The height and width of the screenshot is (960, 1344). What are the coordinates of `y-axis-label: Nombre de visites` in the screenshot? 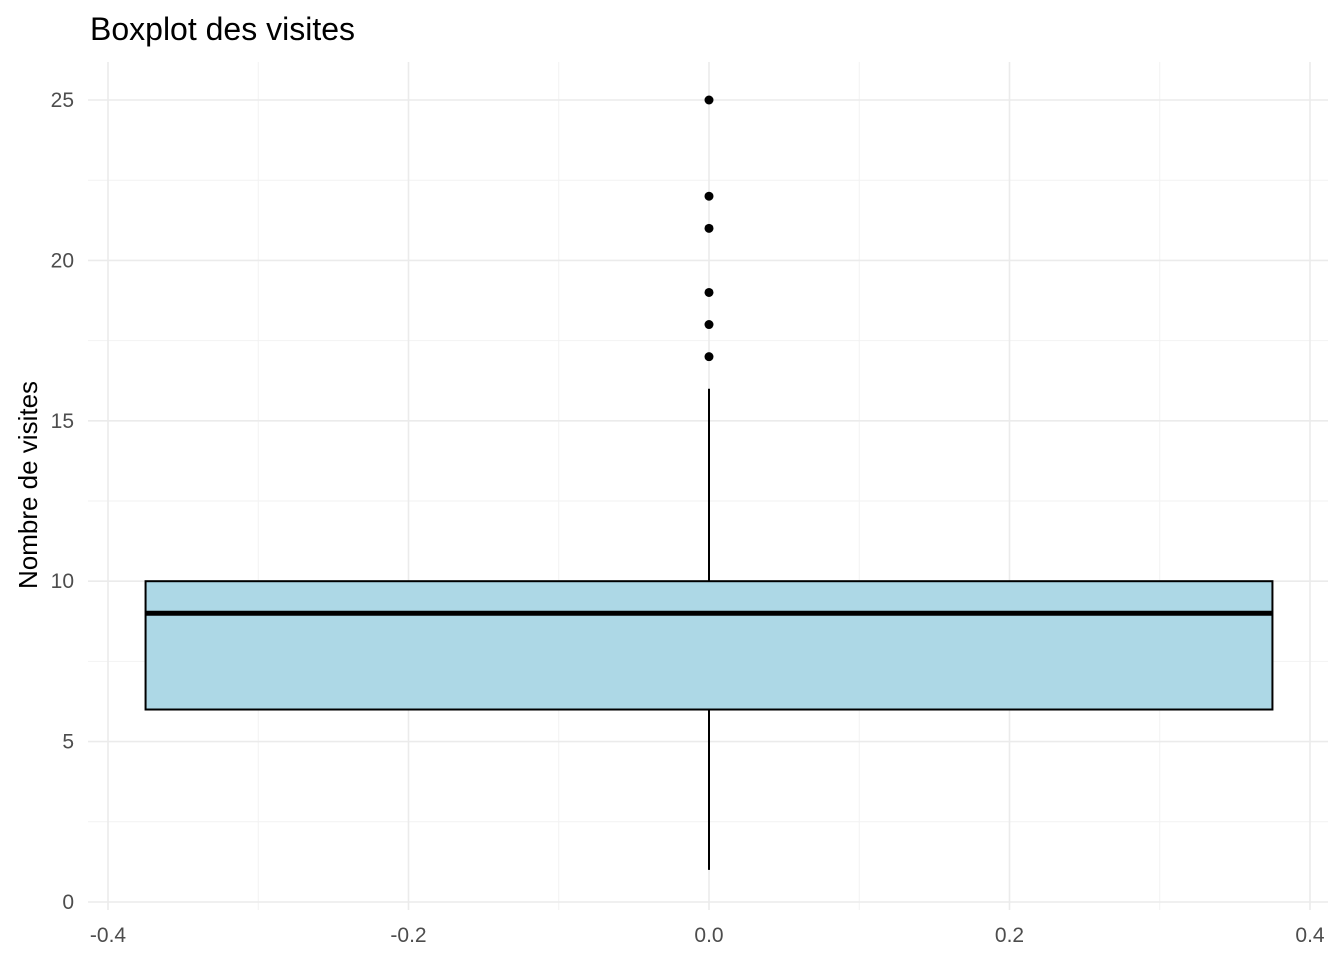 It's located at (28, 485).